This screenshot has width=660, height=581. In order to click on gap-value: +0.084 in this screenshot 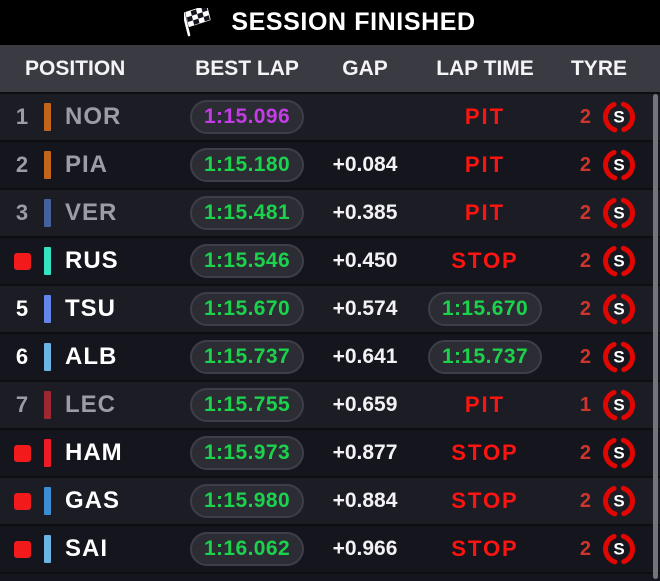, I will do `click(365, 164)`.